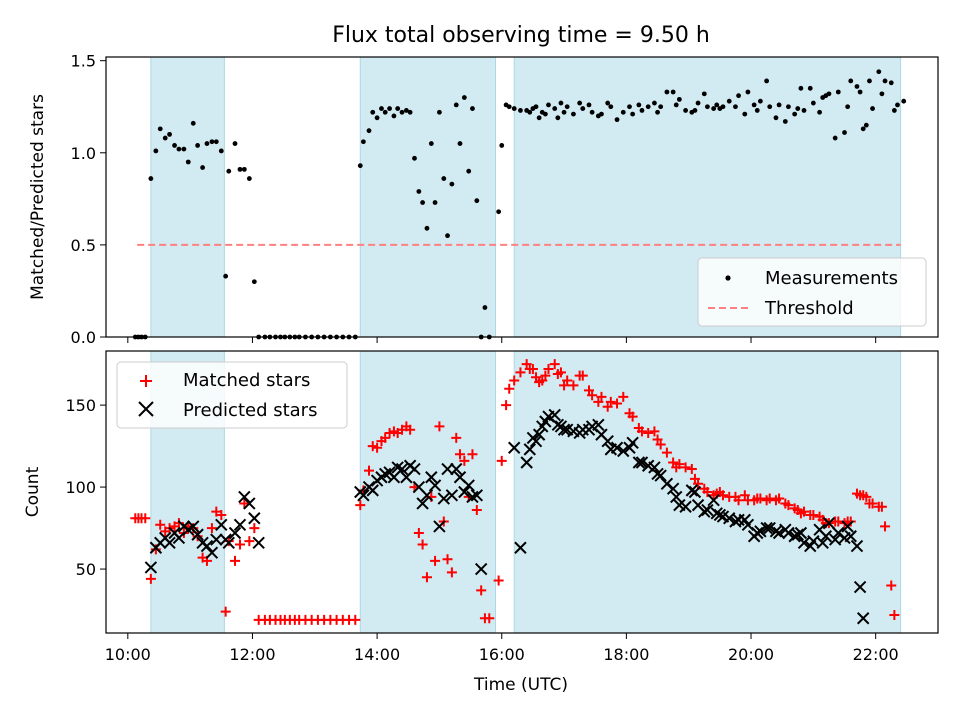 This screenshot has width=960, height=720. What do you see at coordinates (246, 380) in the screenshot?
I see `legend-matched-label: Matched stars` at bounding box center [246, 380].